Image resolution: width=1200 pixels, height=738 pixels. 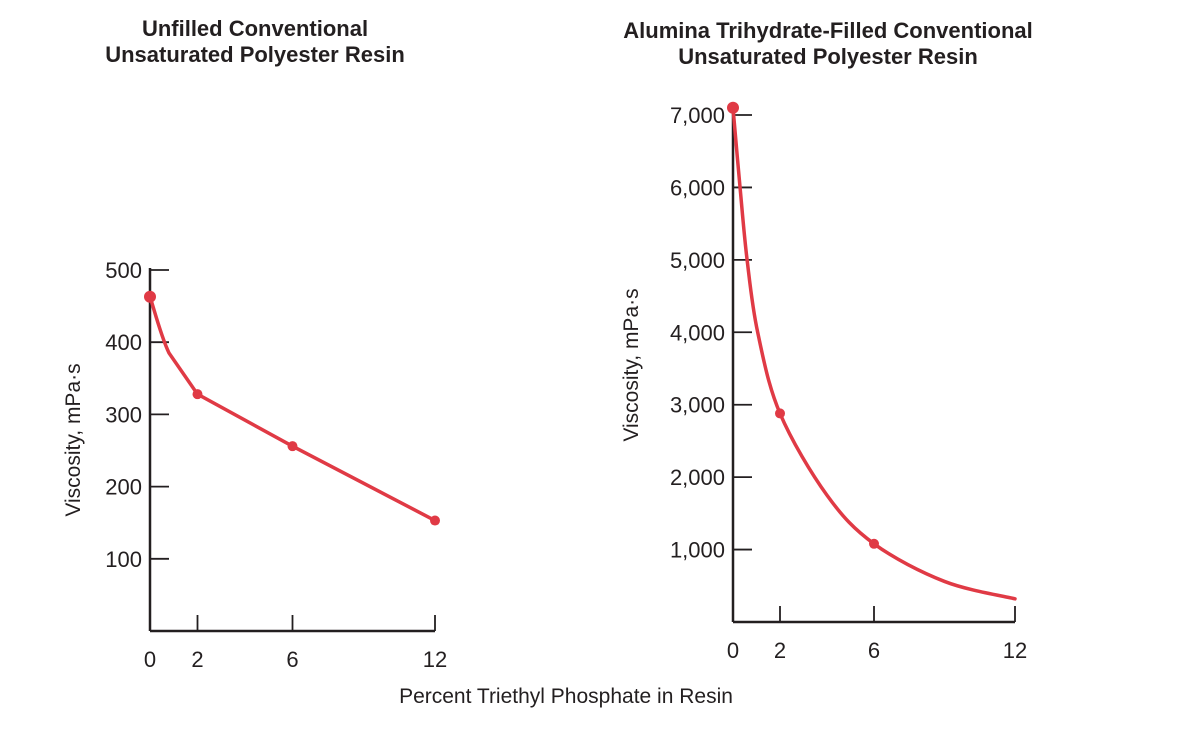 I want to click on chart-0-y-tick-label: 400, so click(x=123, y=342).